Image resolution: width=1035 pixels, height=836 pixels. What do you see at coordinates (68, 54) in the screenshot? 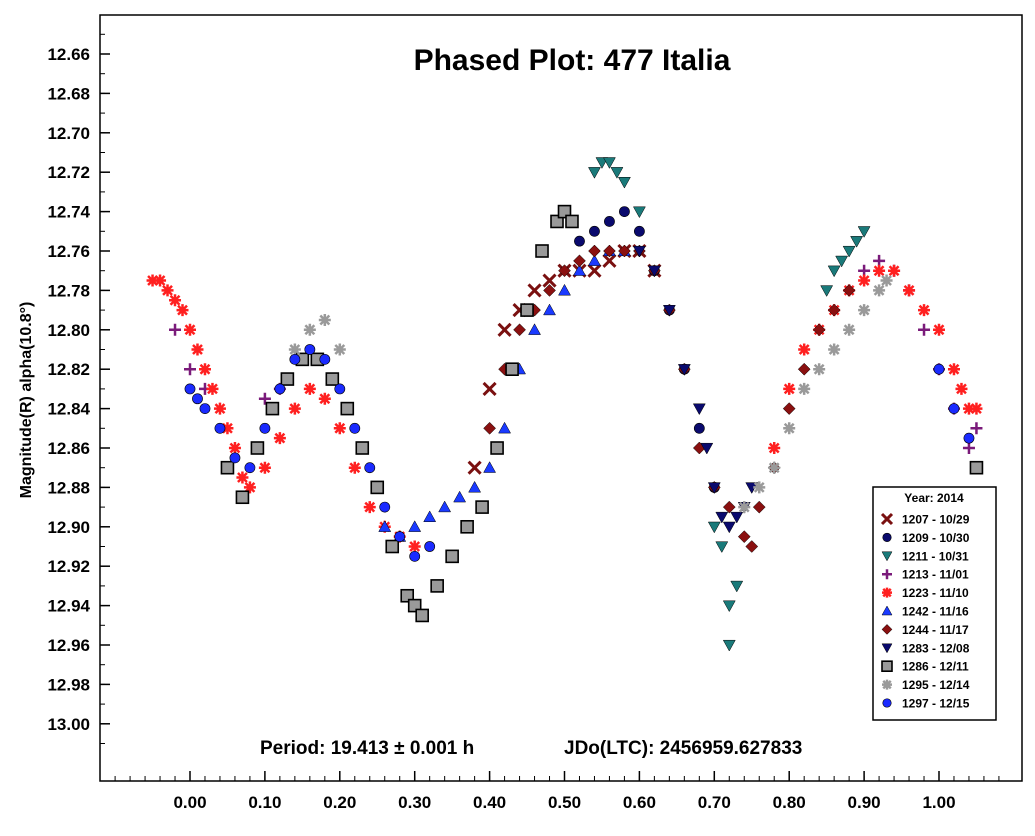
I see `y-tick-label: 12.66` at bounding box center [68, 54].